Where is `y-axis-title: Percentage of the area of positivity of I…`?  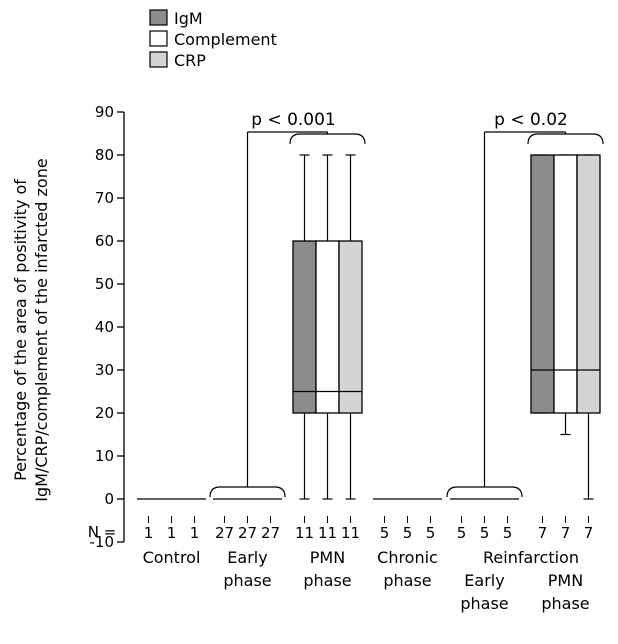 y-axis-title: Percentage of the area of positivity of I… is located at coordinates (31, 329).